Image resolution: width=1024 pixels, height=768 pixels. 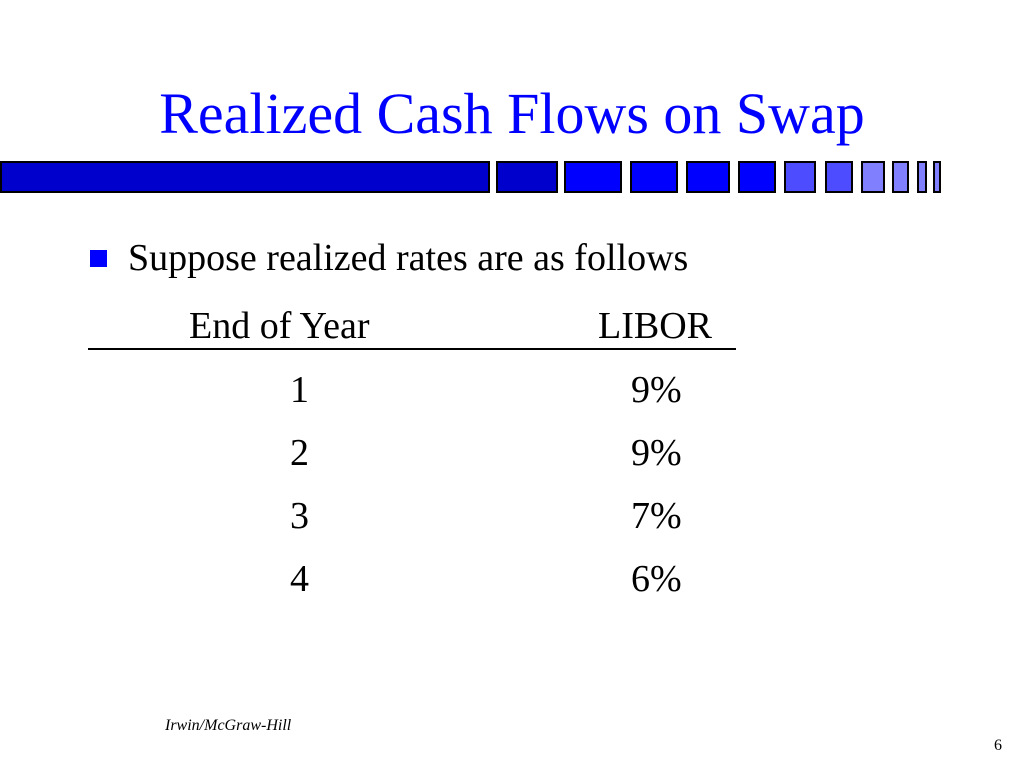 What do you see at coordinates (412, 588) in the screenshot?
I see `table-row: 4 6%` at bounding box center [412, 588].